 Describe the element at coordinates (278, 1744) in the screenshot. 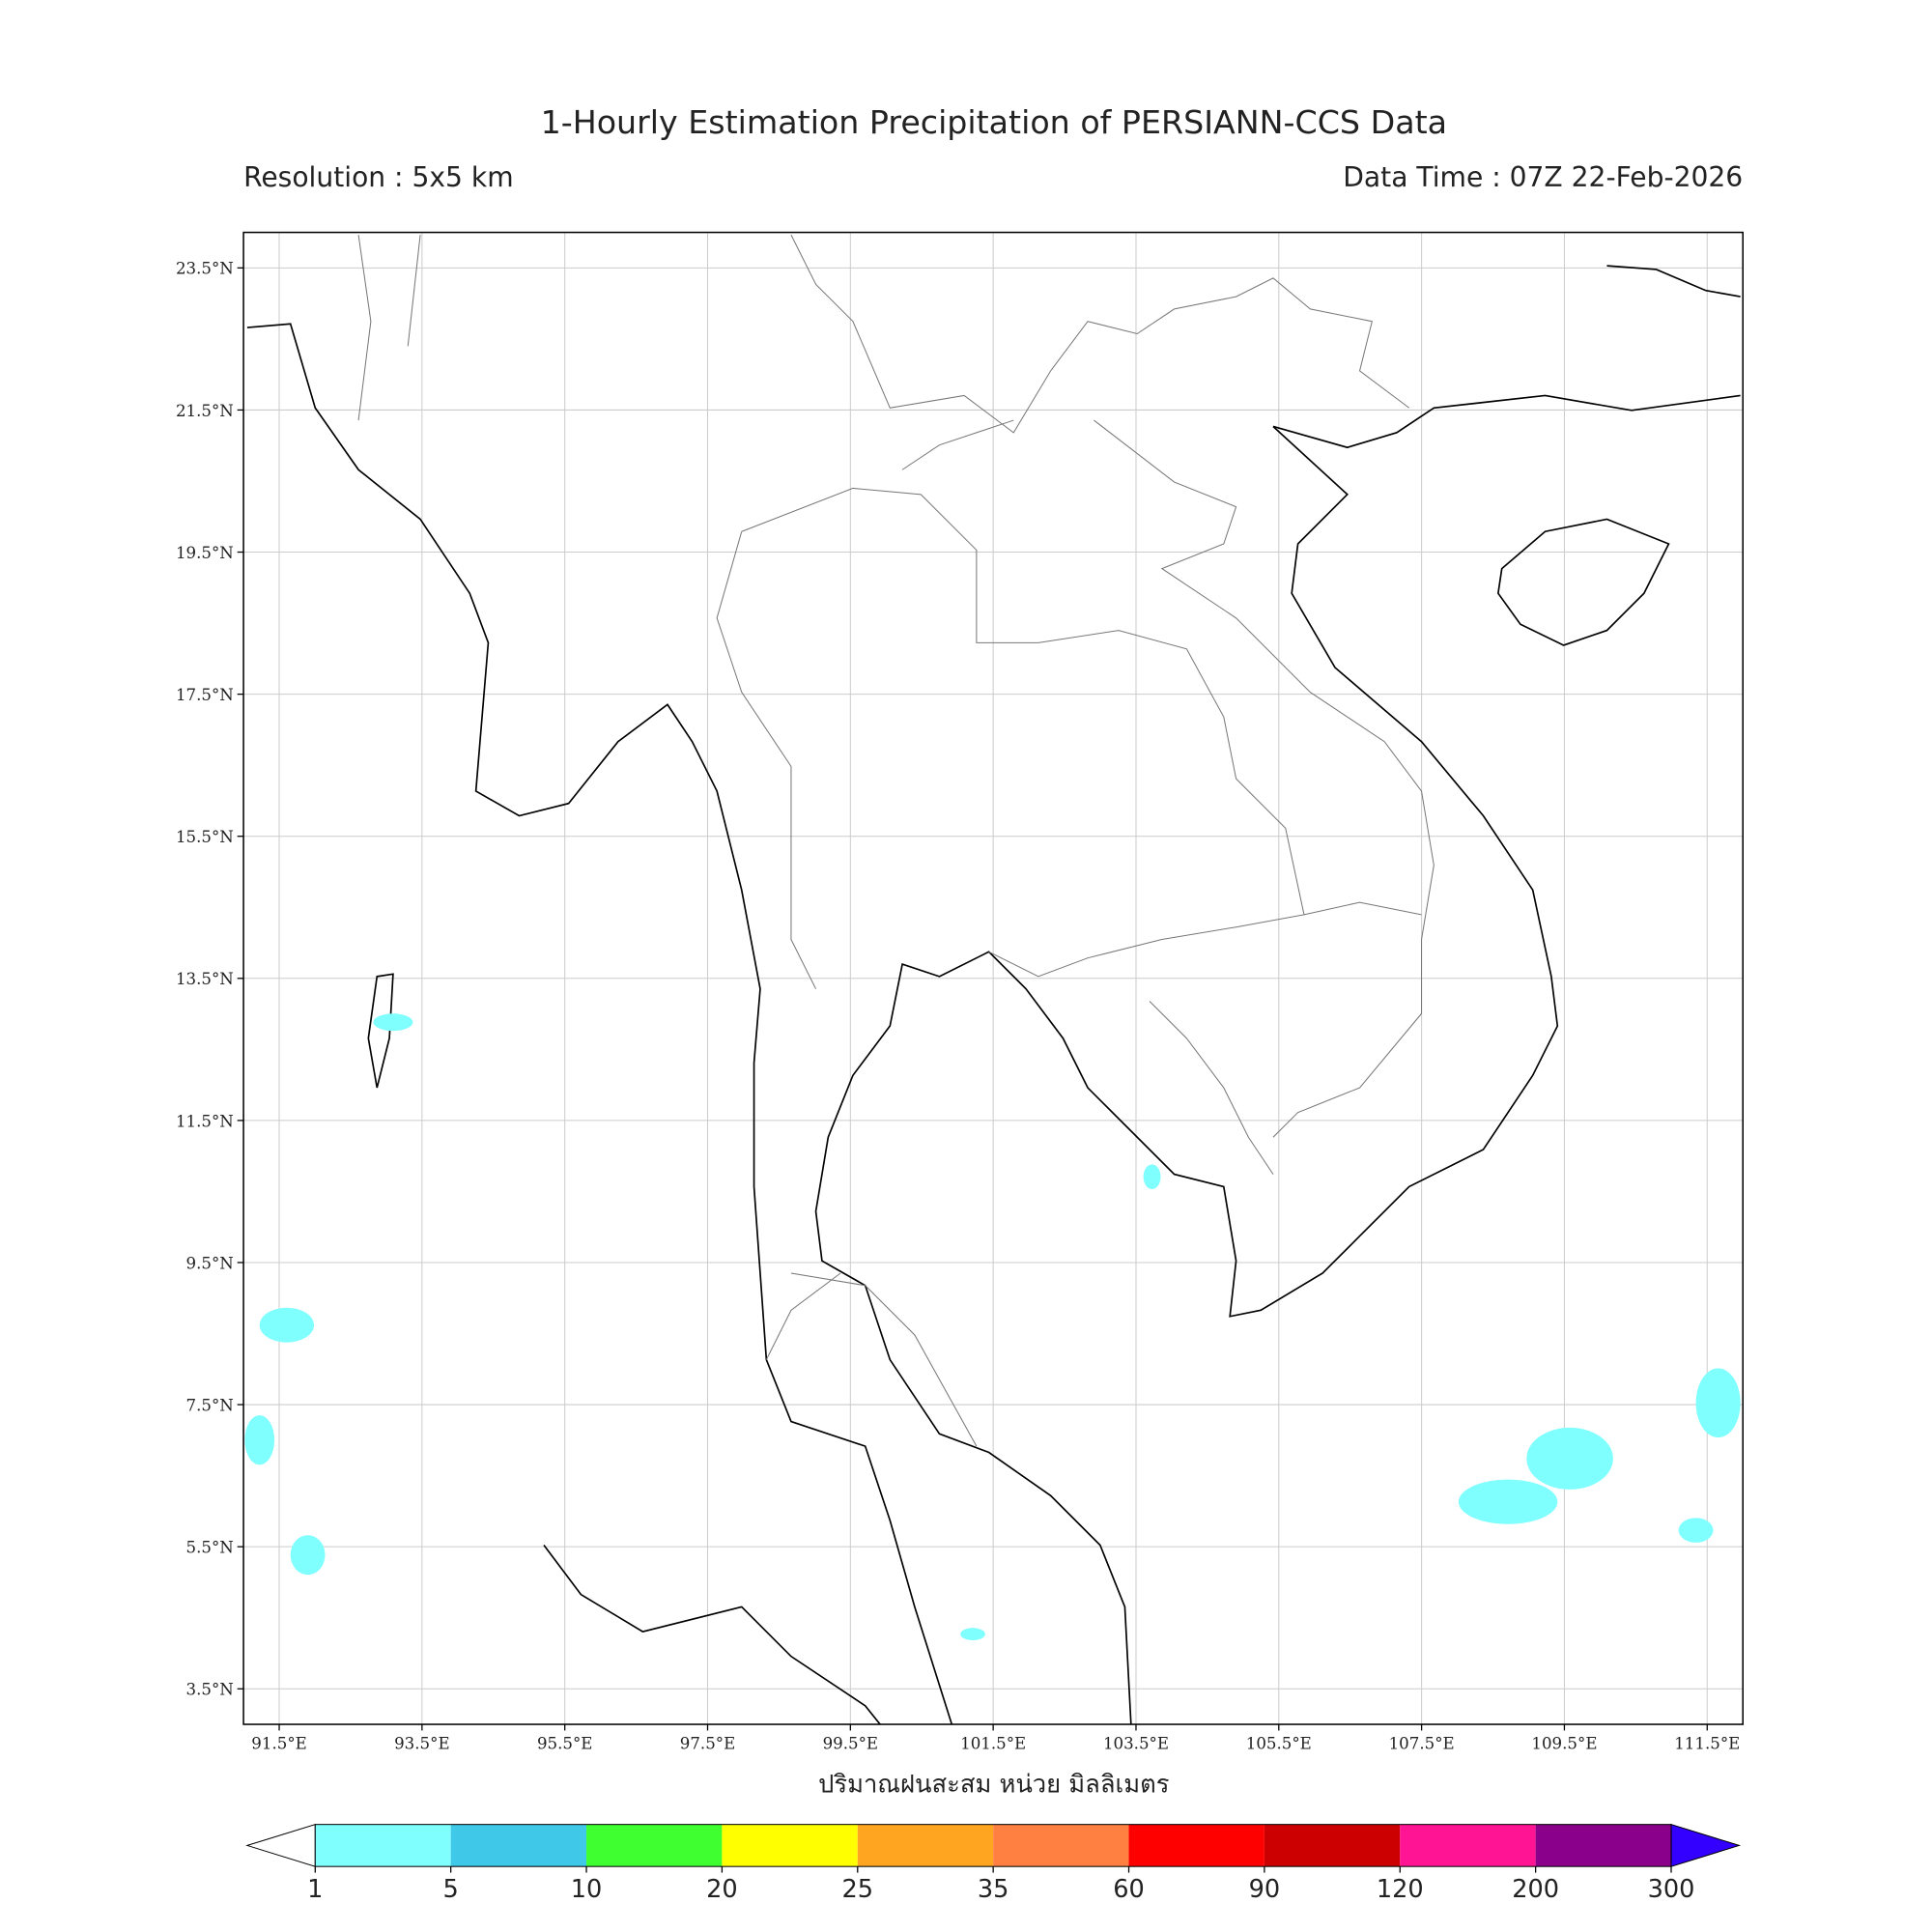

I see `x-tick-label: 91.5°E` at that location.